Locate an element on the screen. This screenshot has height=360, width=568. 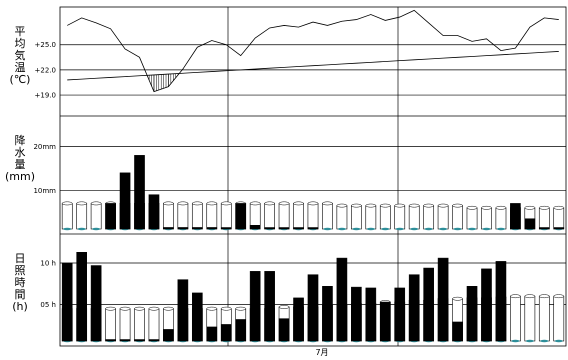
y-axis-label-char: 平 is located at coordinates (20, 31).